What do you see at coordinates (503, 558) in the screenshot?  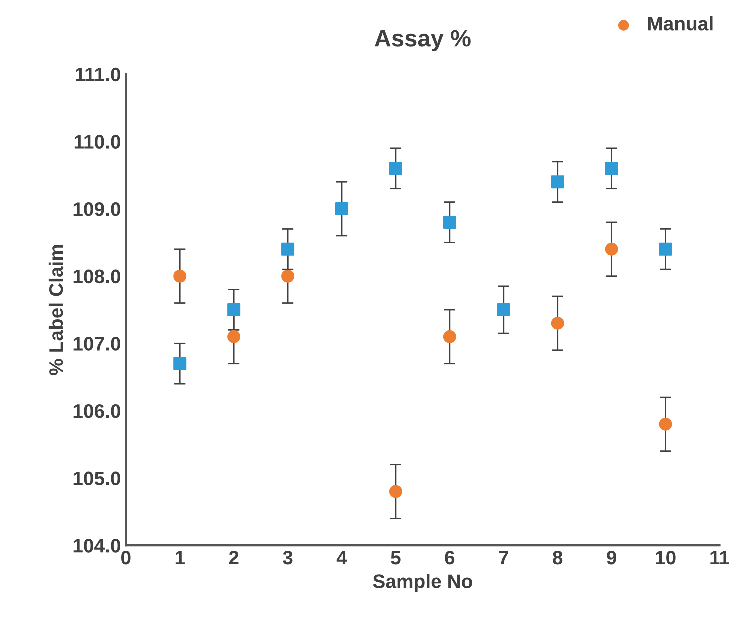 I see `x-tick-label: 7` at bounding box center [503, 558].